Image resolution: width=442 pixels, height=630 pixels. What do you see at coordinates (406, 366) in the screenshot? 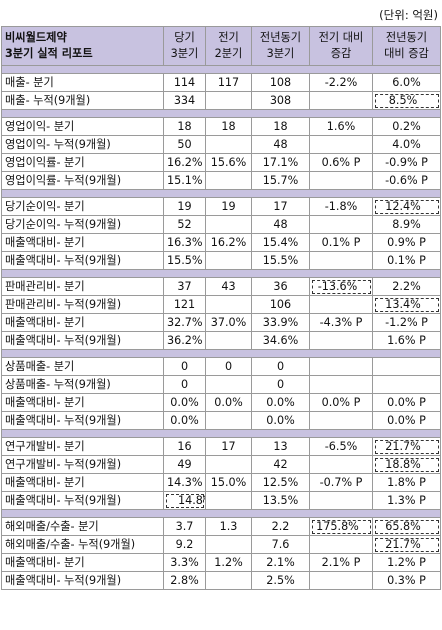
I see `yoy-change-value` at bounding box center [406, 366].